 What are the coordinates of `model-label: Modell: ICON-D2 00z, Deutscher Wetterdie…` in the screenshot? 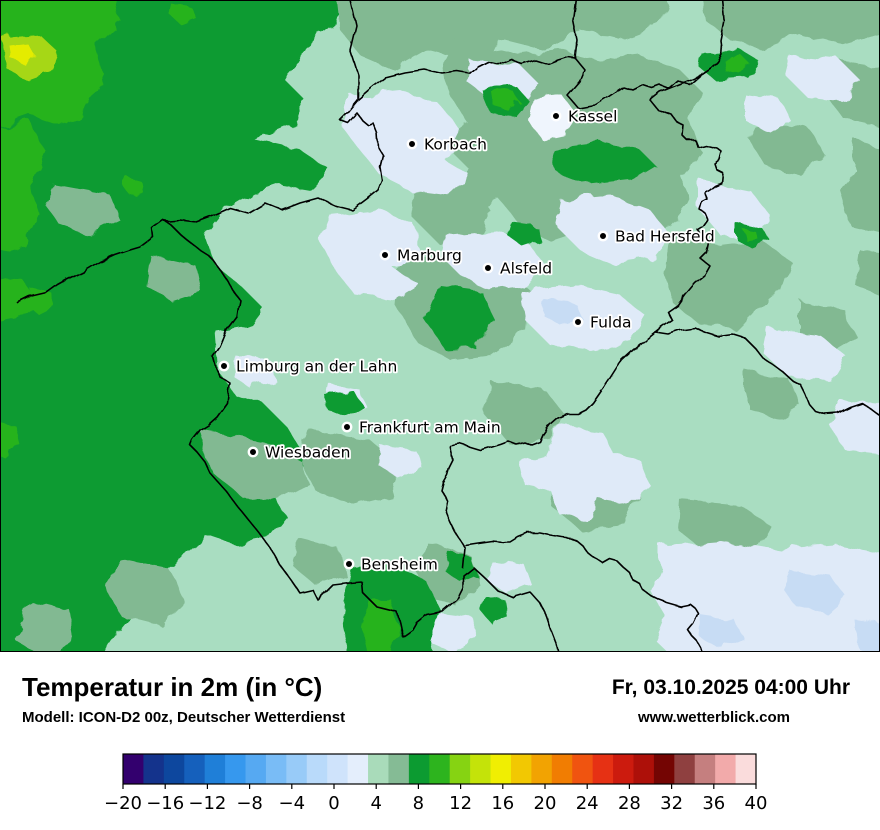 It's located at (184, 717).